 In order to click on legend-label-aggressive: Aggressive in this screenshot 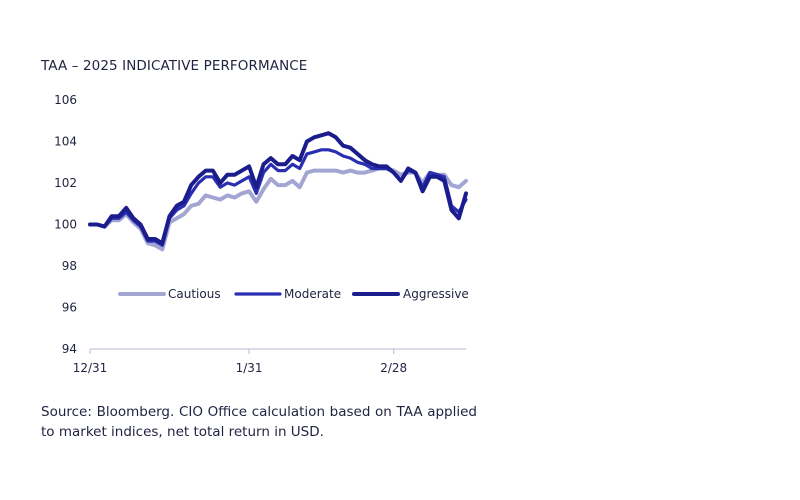, I will do `click(436, 294)`.